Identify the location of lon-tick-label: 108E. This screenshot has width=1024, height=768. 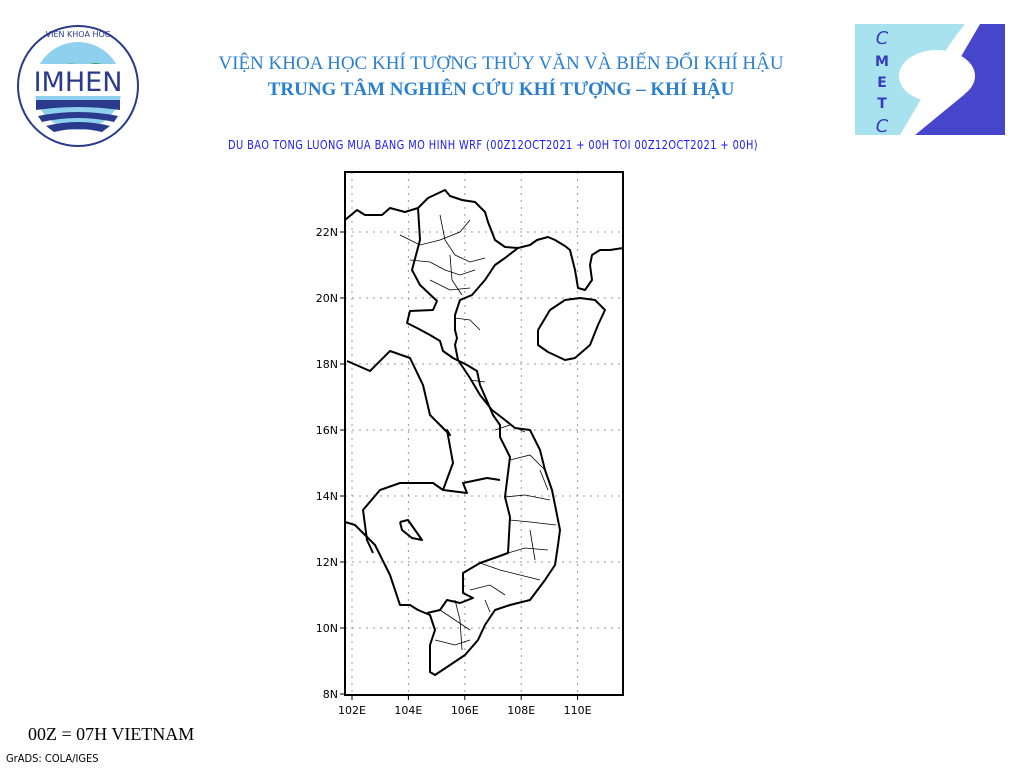
(521, 710).